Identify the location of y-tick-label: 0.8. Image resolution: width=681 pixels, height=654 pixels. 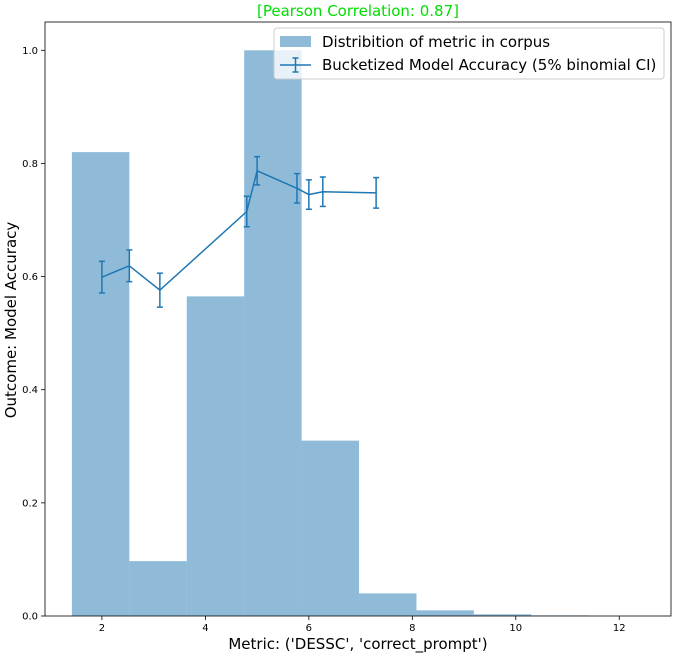
(30, 164).